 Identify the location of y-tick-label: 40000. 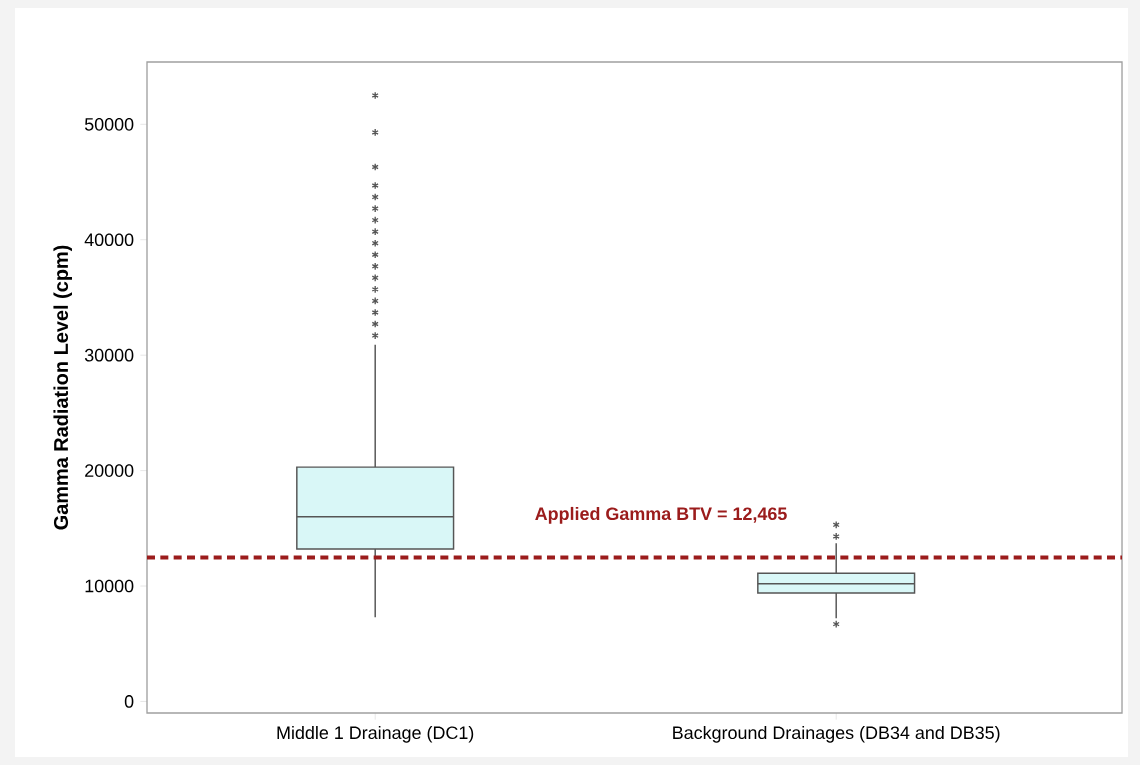
(109, 240).